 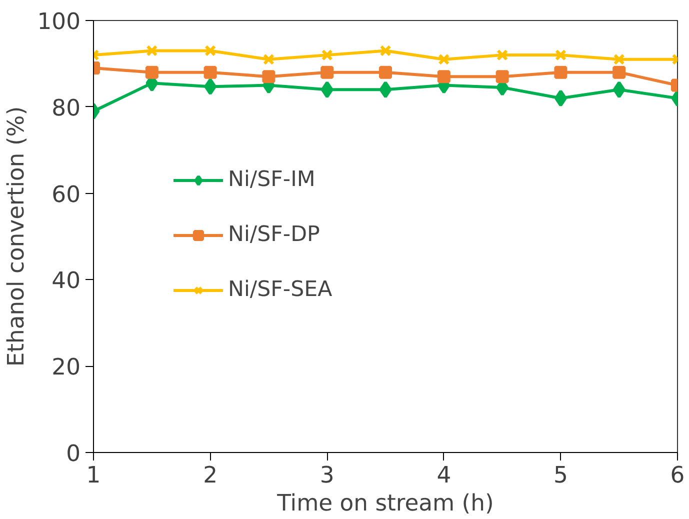 I want to click on x-tick-label: 2, so click(x=210, y=475).